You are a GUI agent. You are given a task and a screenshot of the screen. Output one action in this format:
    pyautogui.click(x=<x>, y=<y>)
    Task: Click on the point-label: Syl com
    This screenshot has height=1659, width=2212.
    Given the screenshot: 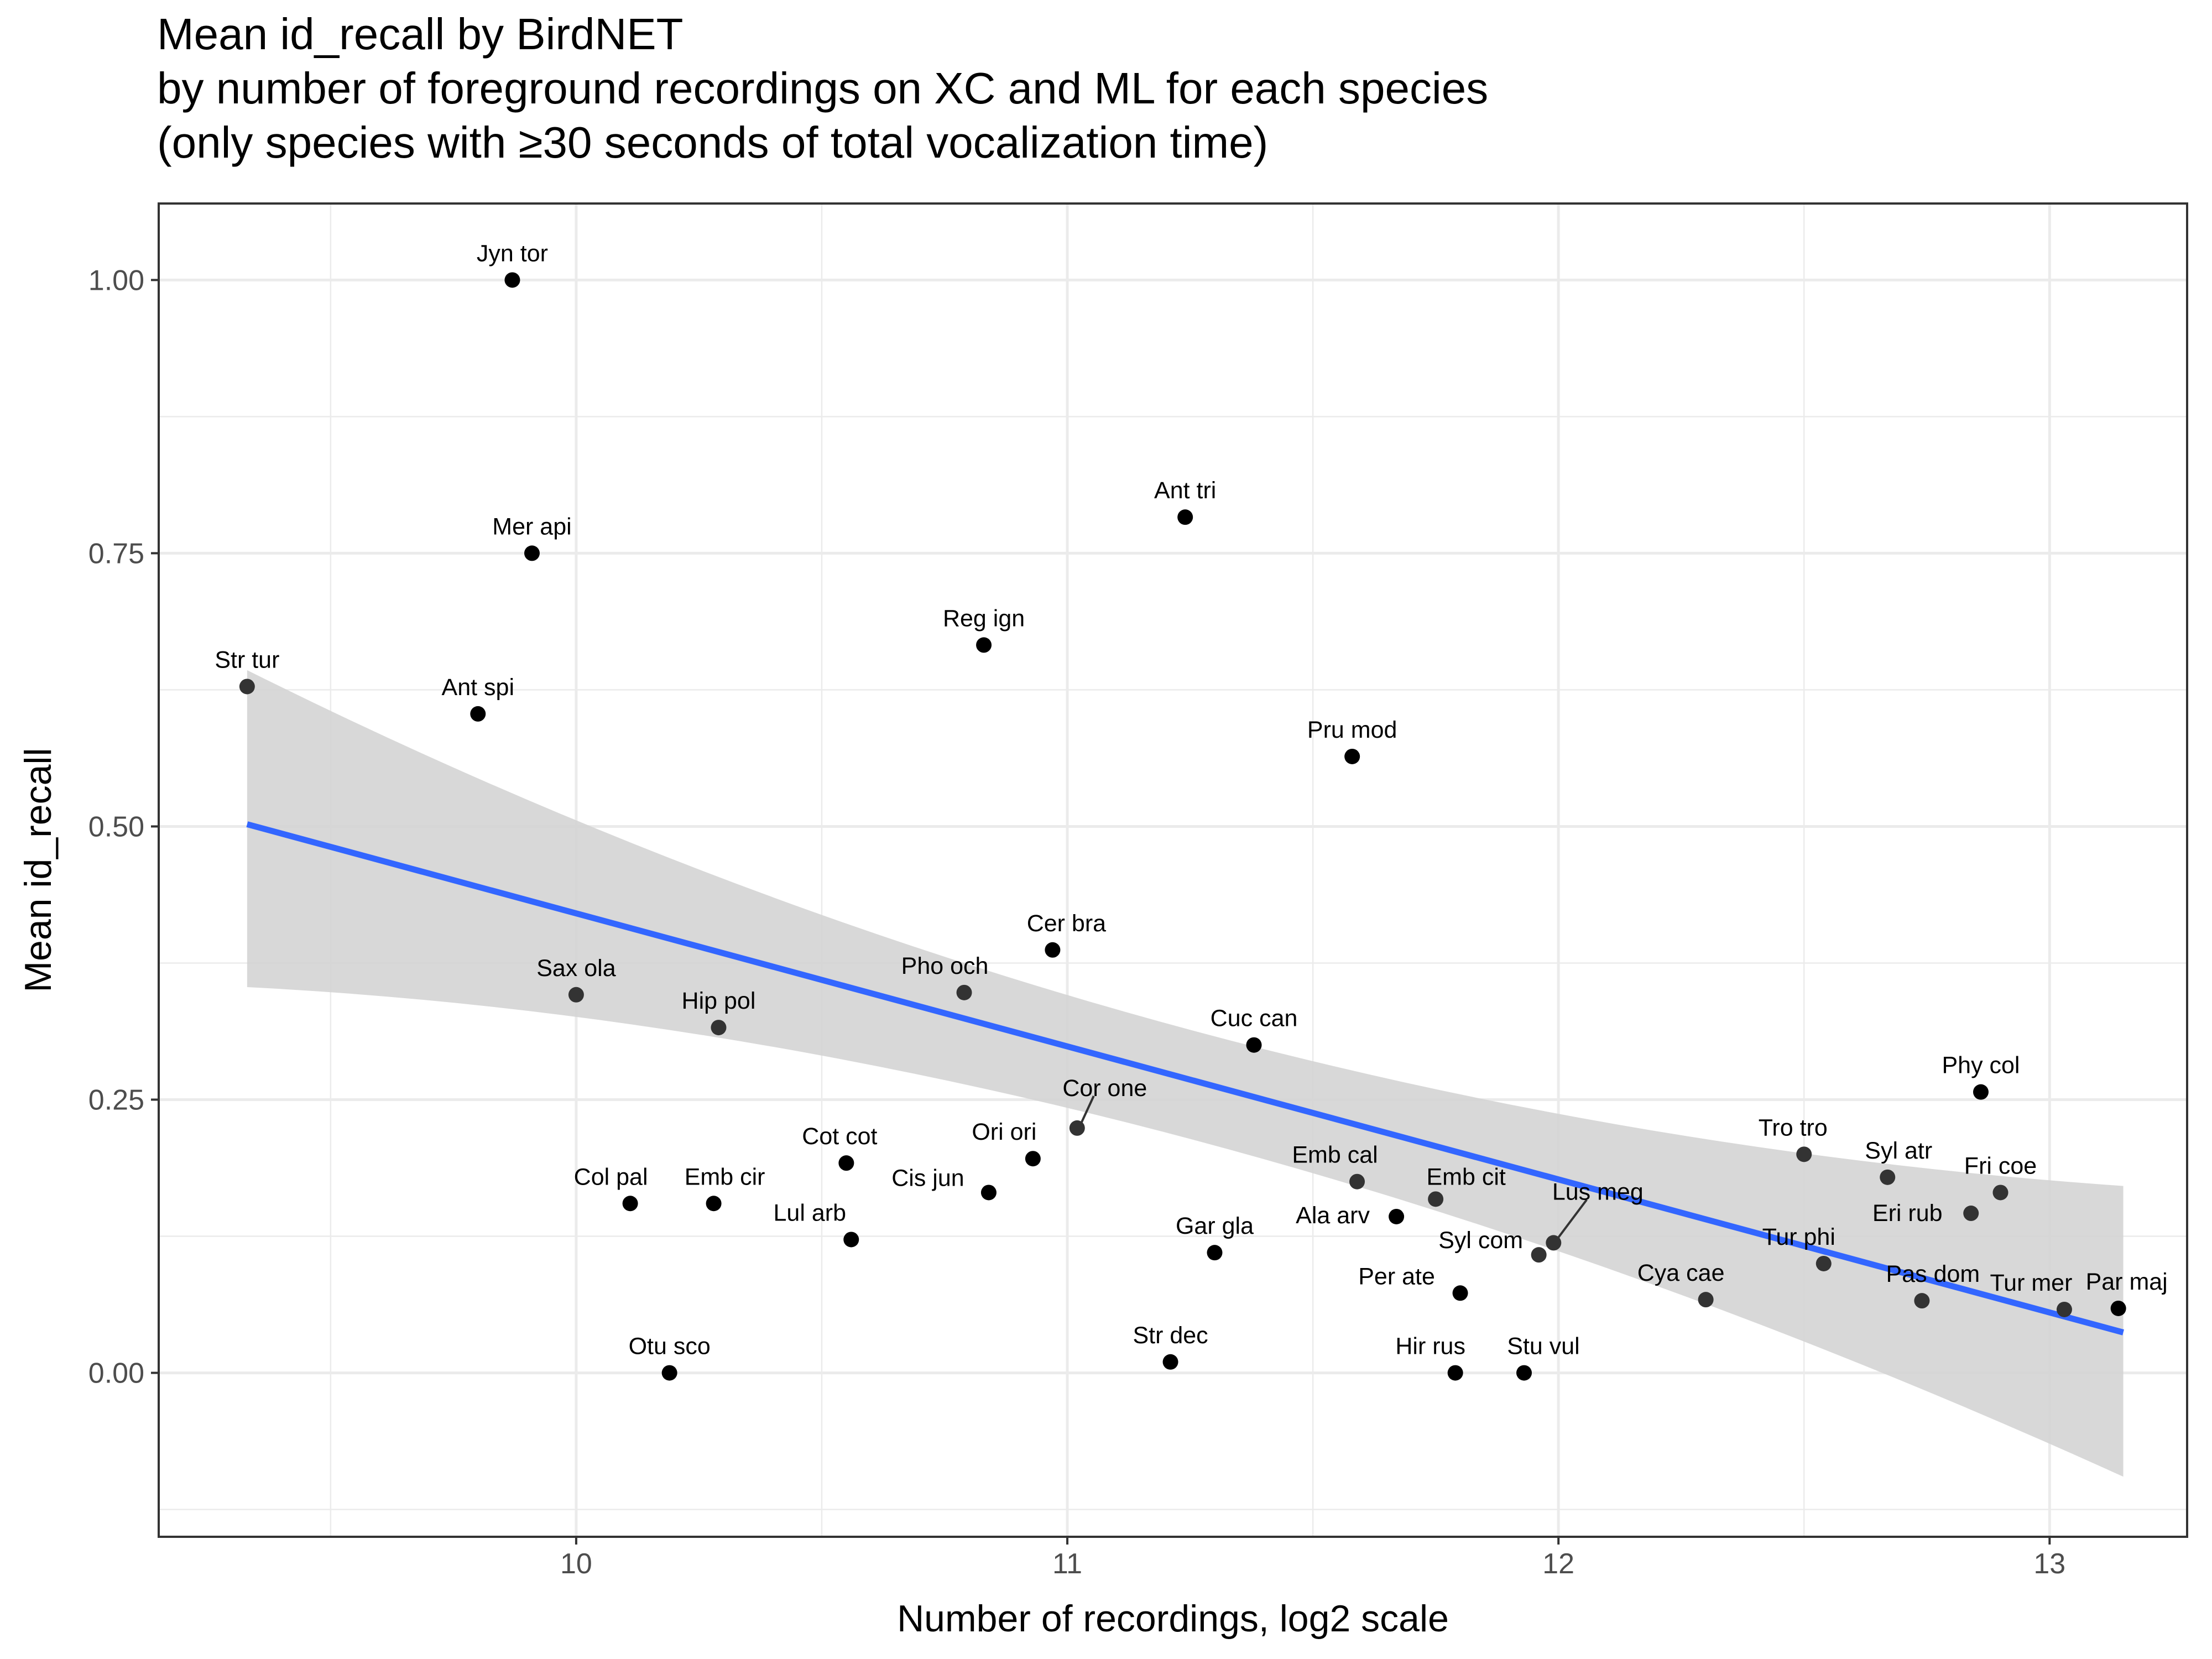 What is the action you would take?
    pyautogui.click(x=1481, y=1241)
    